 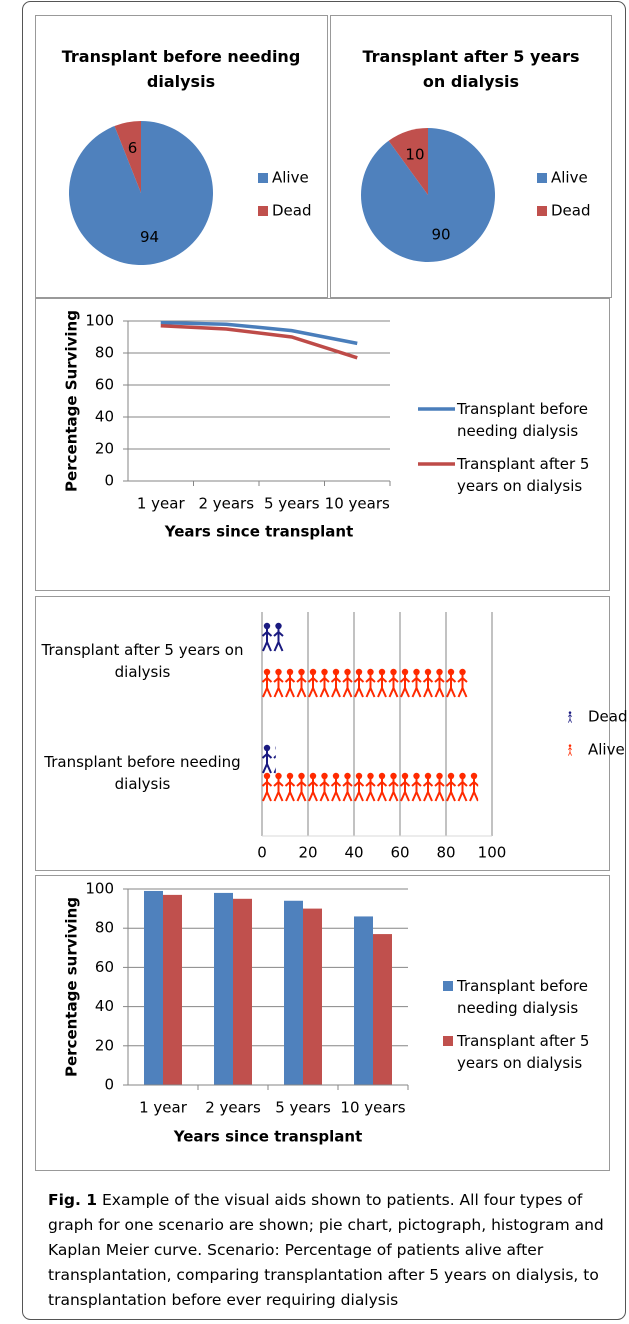 What do you see at coordinates (163, 1108) in the screenshot?
I see `x-tick-label: 1 year` at bounding box center [163, 1108].